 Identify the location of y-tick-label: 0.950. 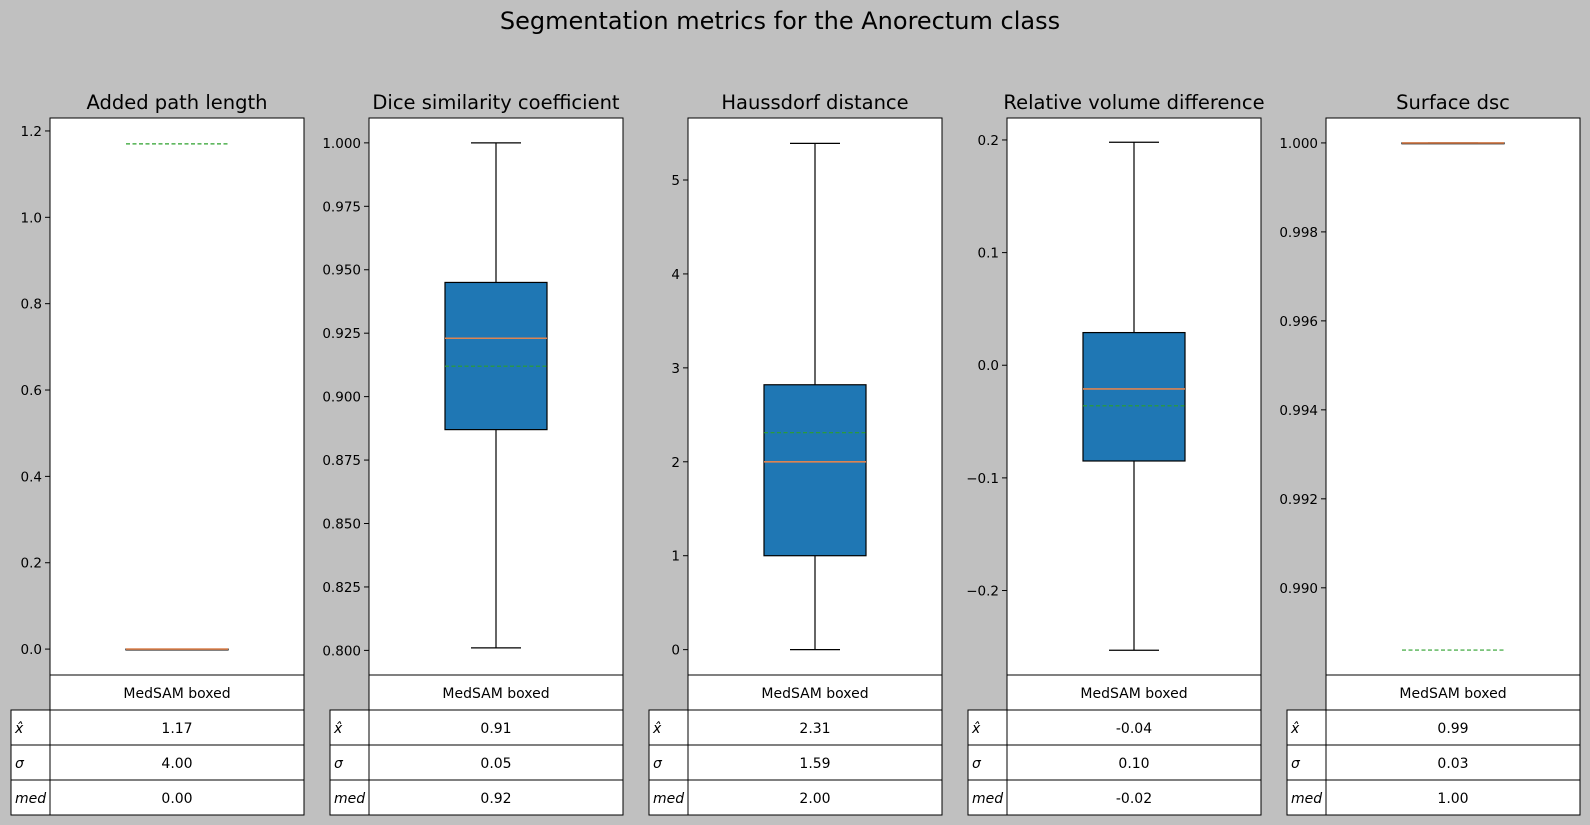
(341, 271).